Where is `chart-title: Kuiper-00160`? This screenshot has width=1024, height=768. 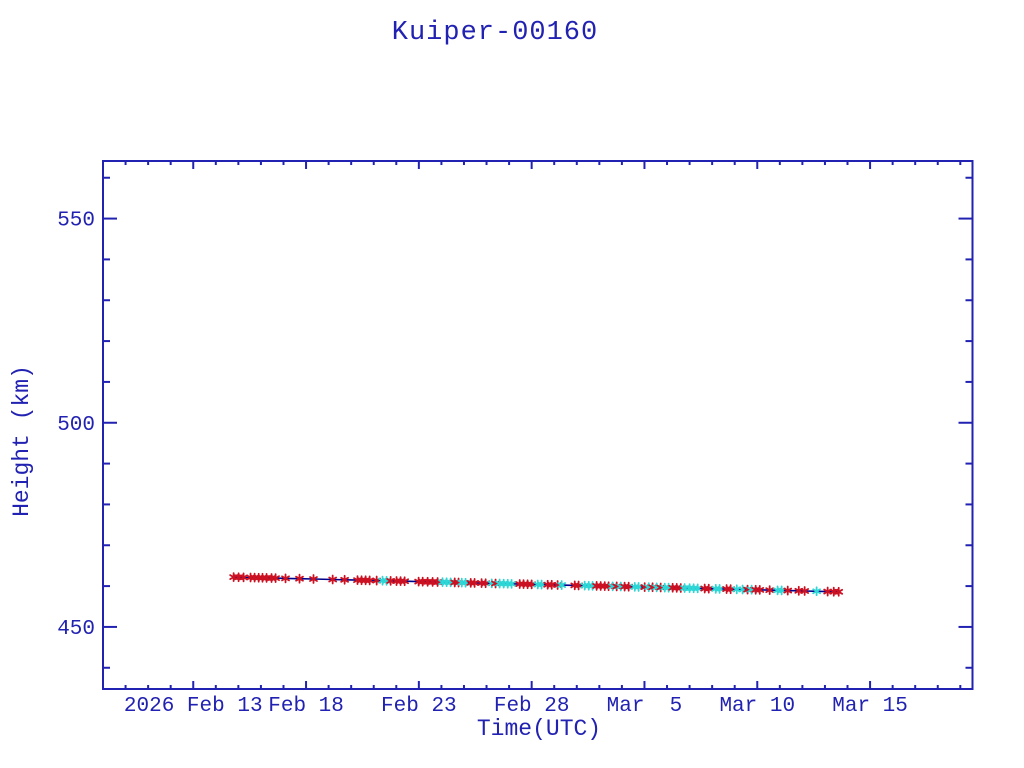
chart-title: Kuiper-00160 is located at coordinates (495, 33).